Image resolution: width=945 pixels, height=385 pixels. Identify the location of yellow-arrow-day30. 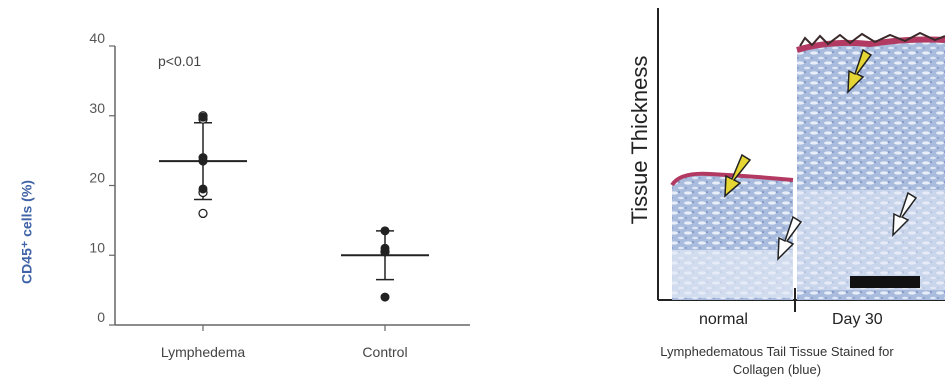
(860, 71).